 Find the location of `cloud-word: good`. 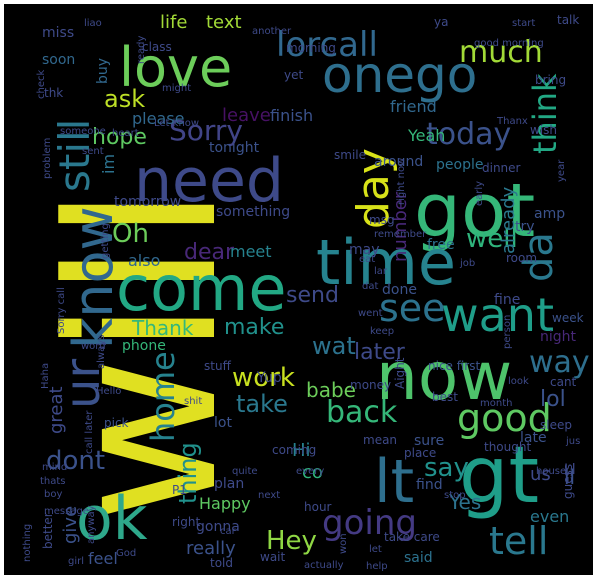

cloud-word: good is located at coordinates (504, 418).